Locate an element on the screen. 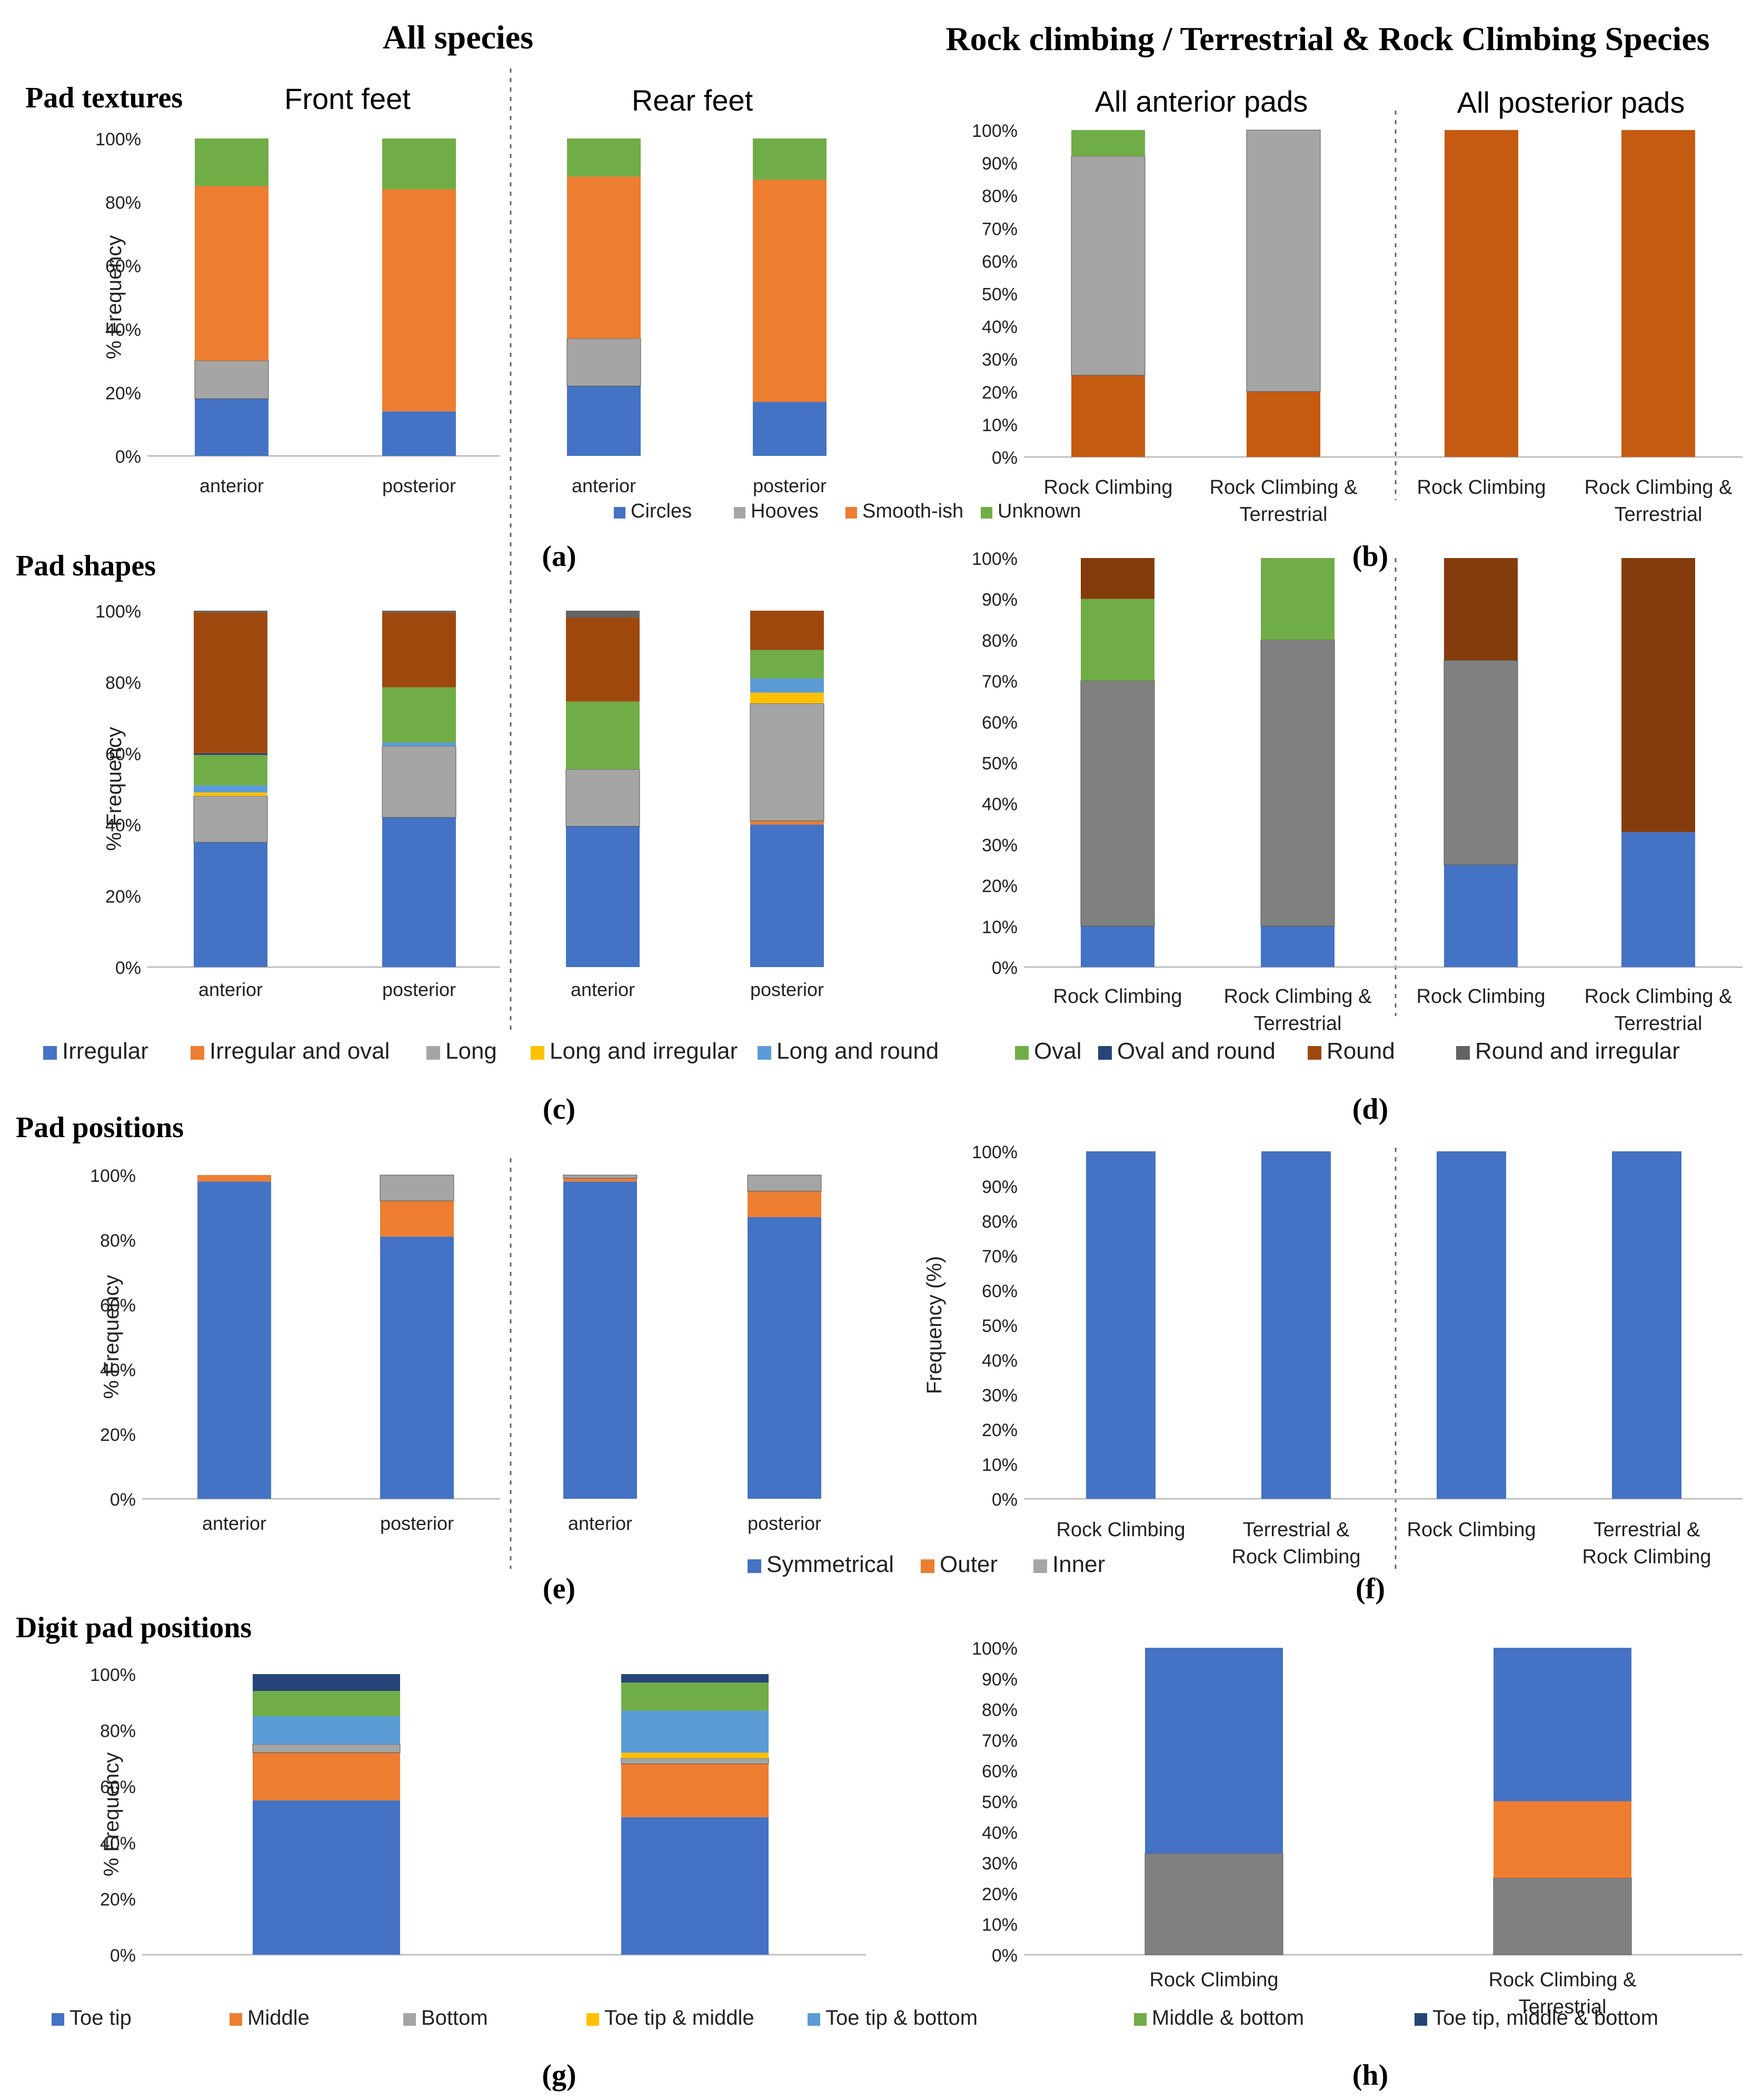 The width and height of the screenshot is (1762, 2100). y-axis-label: Frequency (%) is located at coordinates (934, 1325).